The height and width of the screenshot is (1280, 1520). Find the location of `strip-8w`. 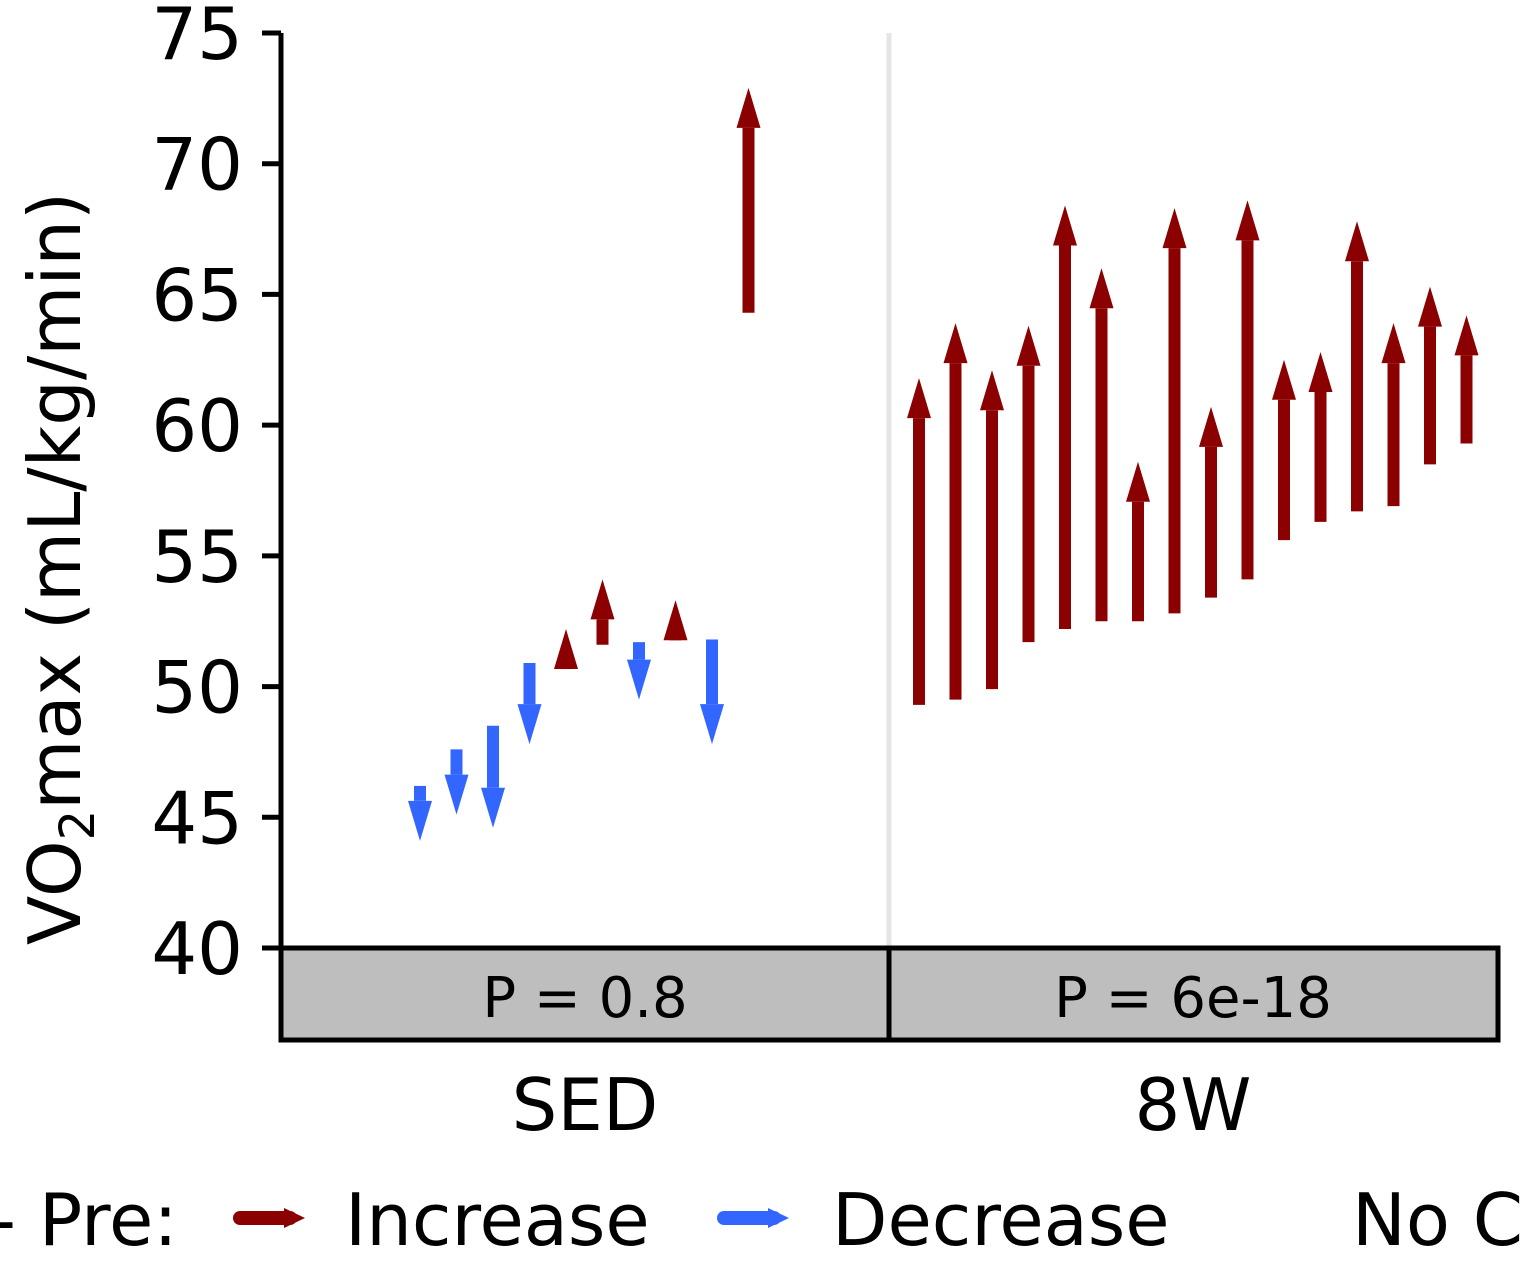

strip-8w is located at coordinates (1193, 994).